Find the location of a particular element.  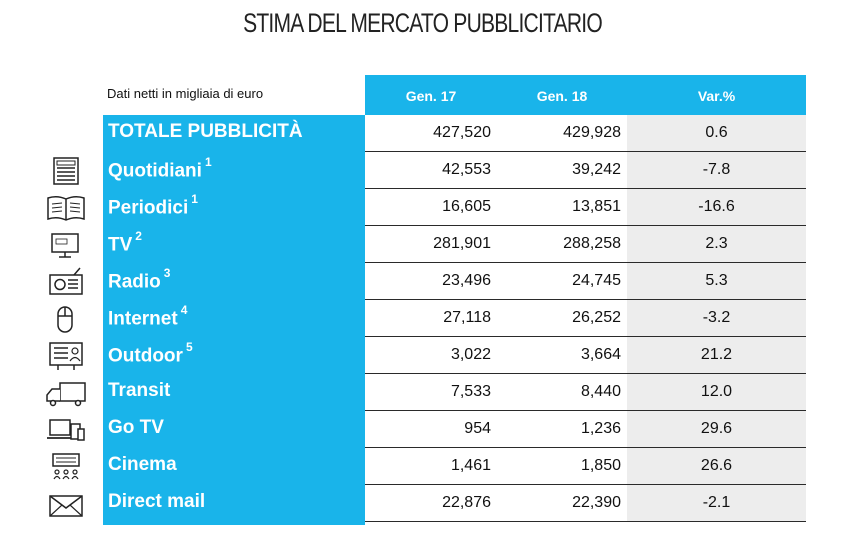

row-label: Transit is located at coordinates (139, 391).